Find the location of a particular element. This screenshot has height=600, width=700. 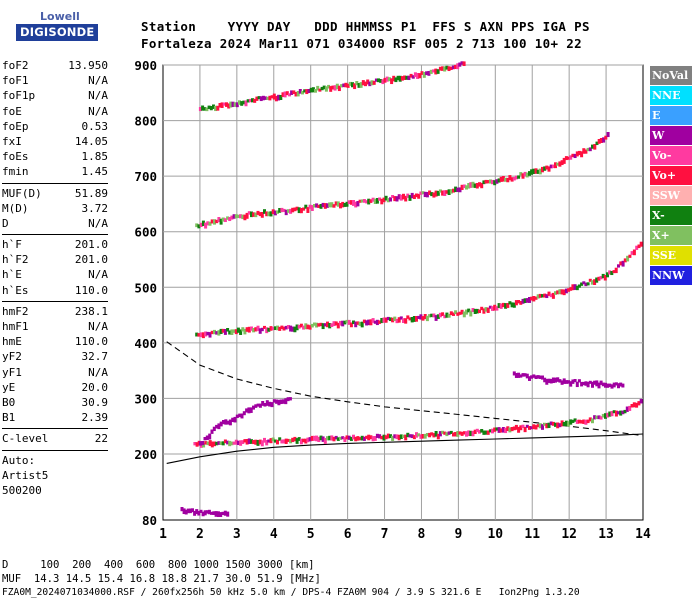

divider is located at coordinates (55, 235).